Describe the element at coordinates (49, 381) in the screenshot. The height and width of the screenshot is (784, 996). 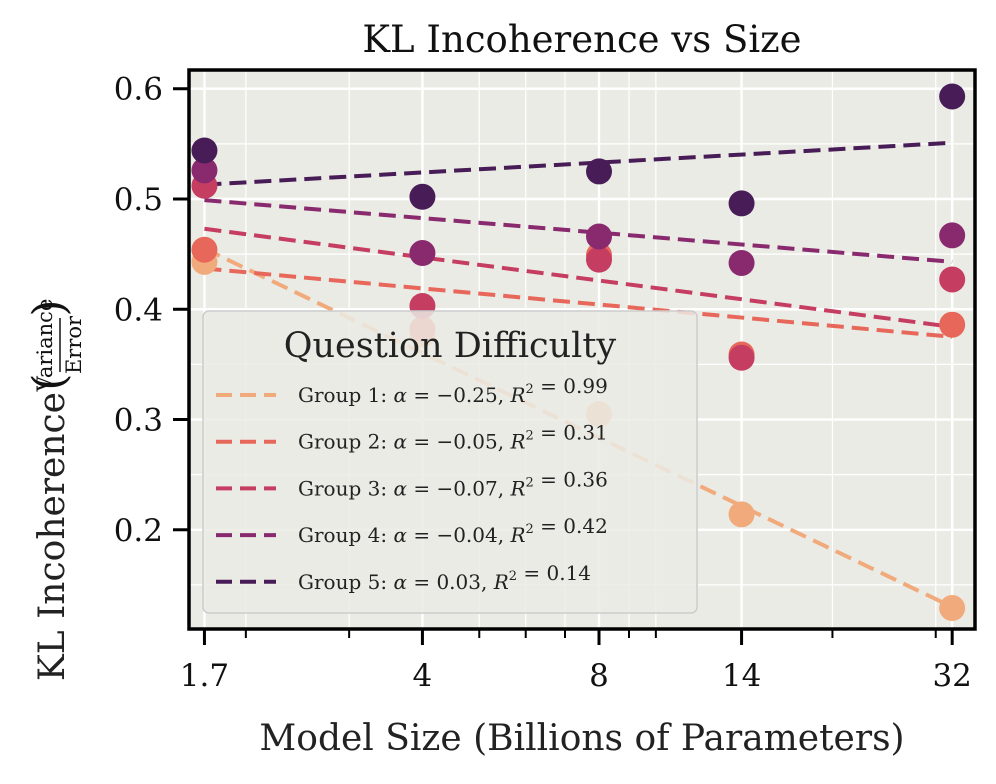
I see `y-axis-label-paren-open: (` at that location.